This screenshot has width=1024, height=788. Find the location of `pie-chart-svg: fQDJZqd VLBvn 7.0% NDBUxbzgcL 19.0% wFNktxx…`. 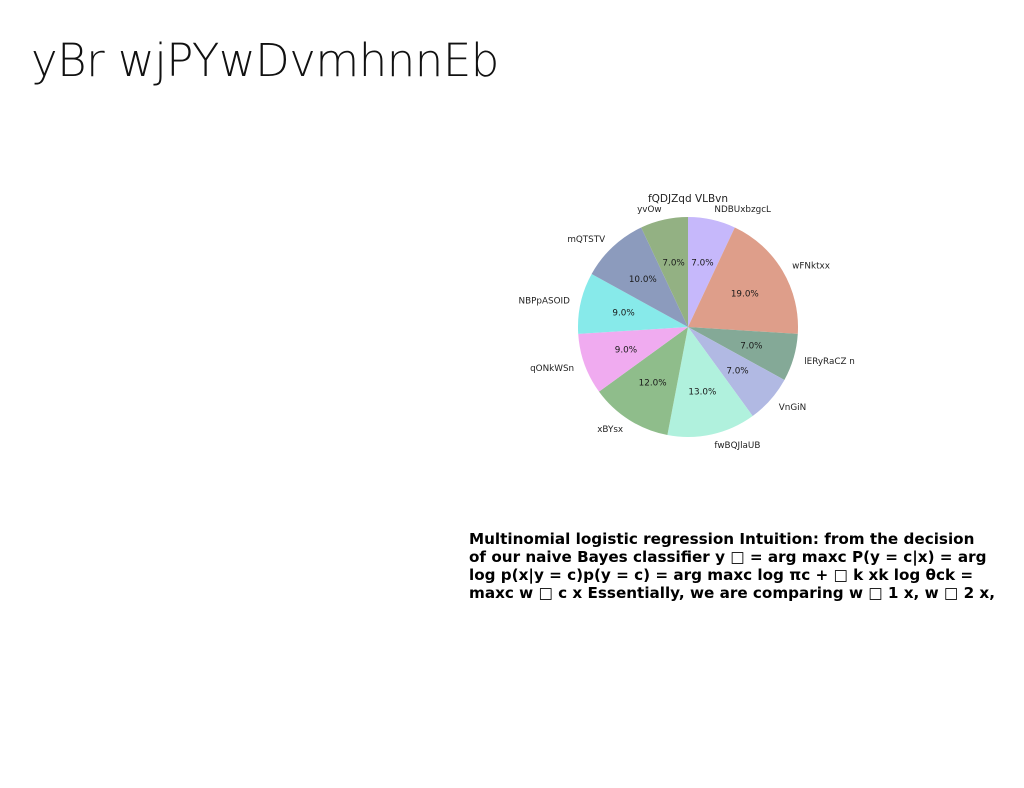

pie-chart-svg: fQDJZqd VLBvn 7.0% NDBUxbzgcL 19.0% wFNktxx… is located at coordinates (687, 322).